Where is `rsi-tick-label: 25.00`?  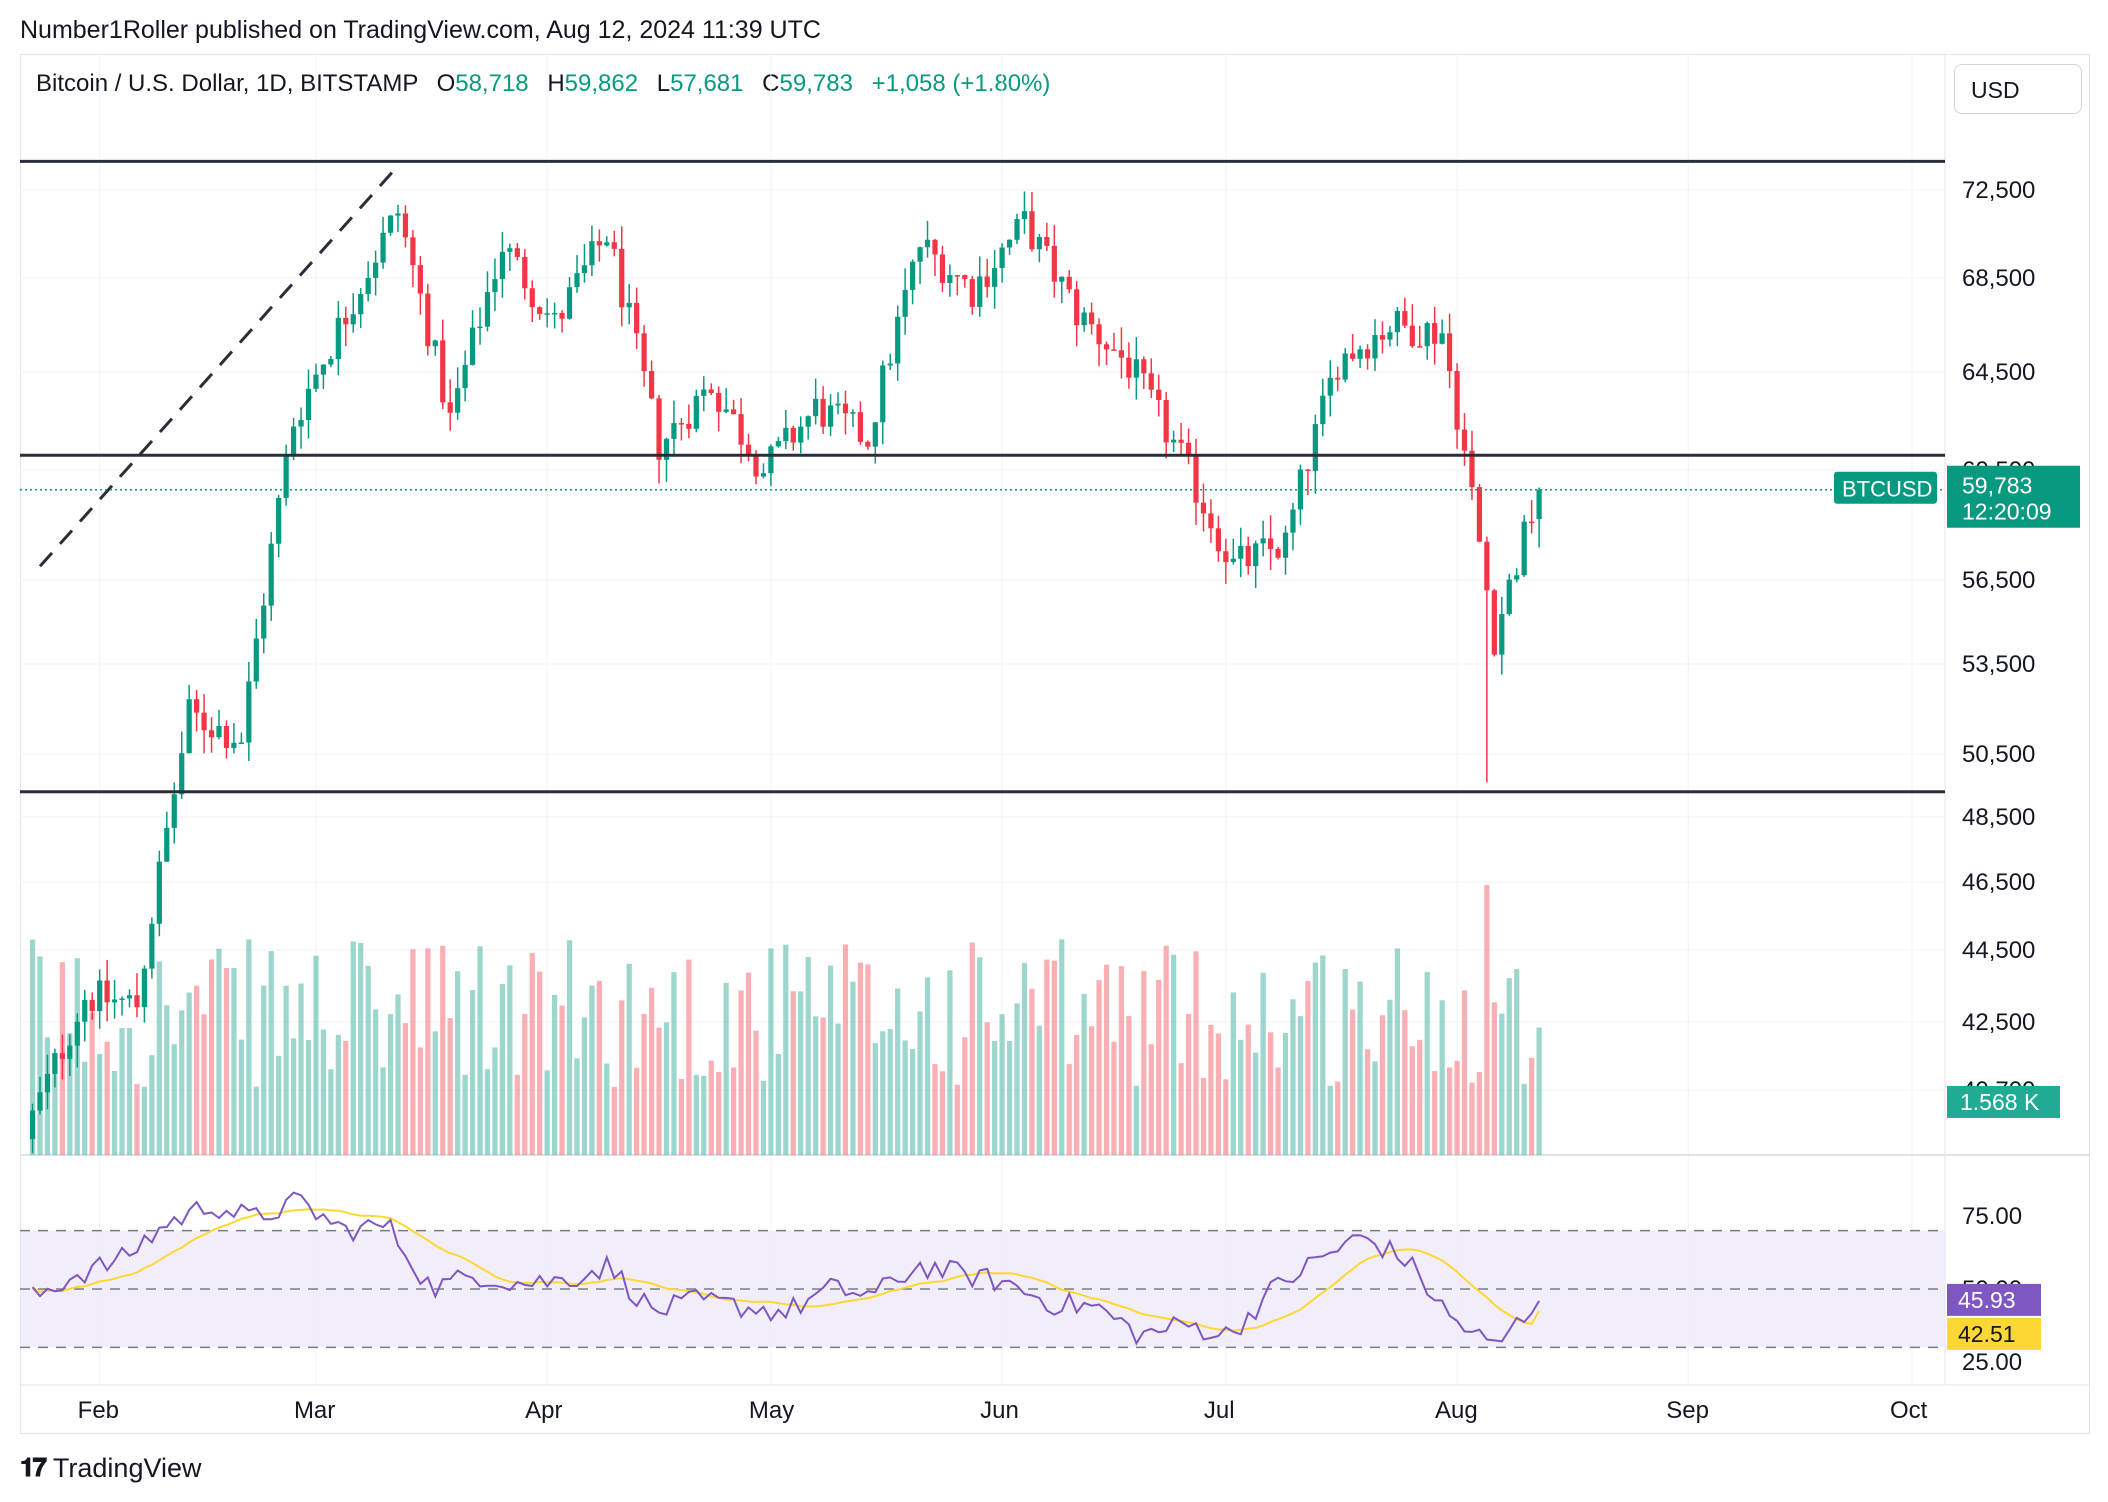
rsi-tick-label: 25.00 is located at coordinates (1992, 1362).